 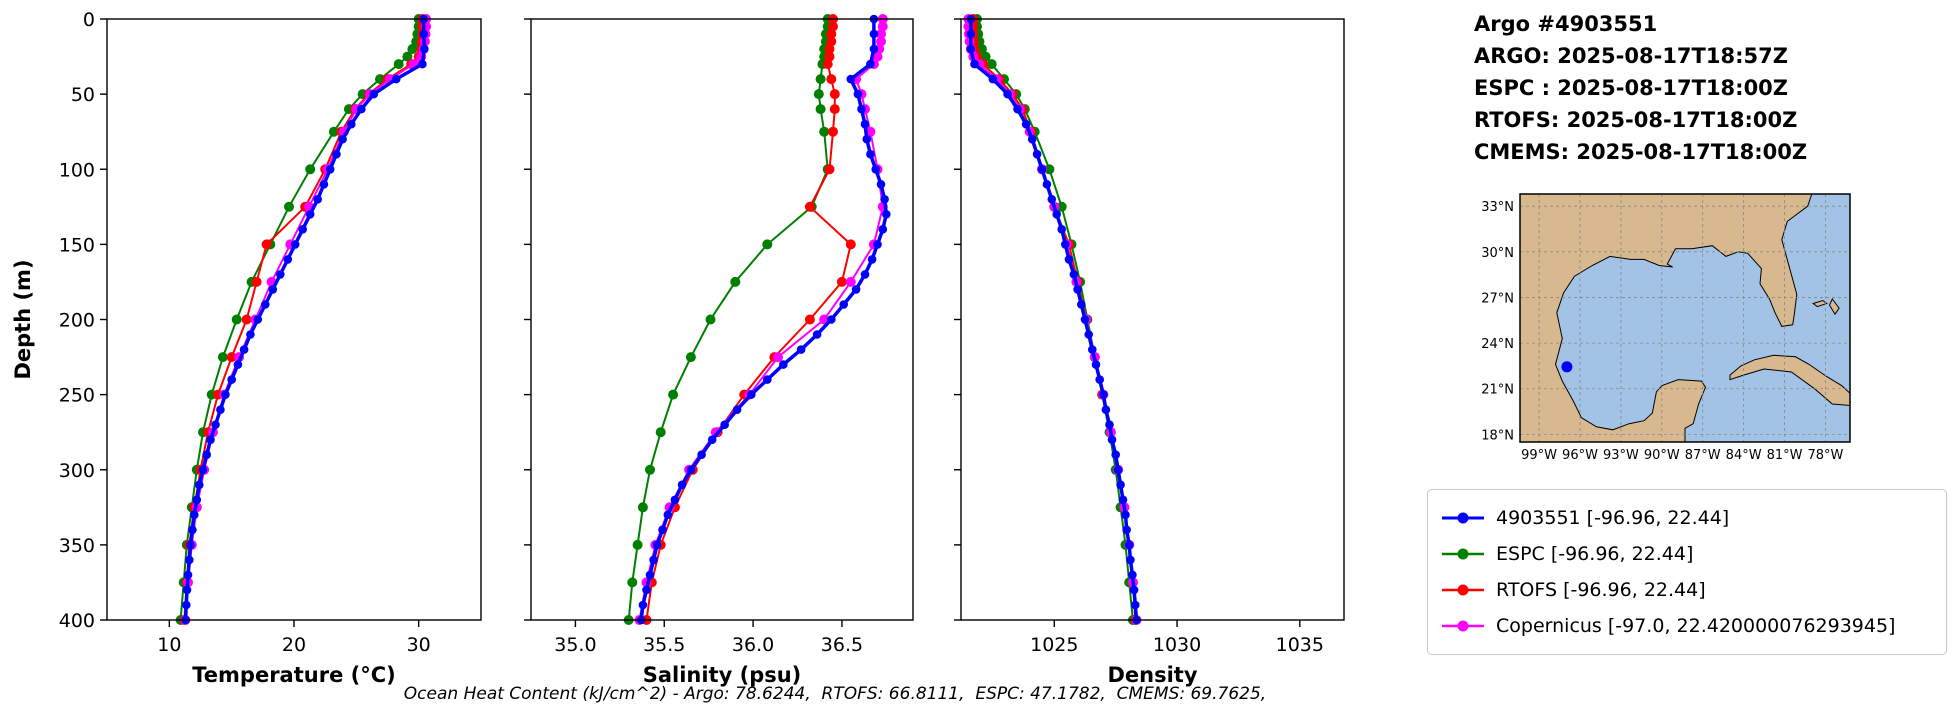 What do you see at coordinates (1463, 554) in the screenshot?
I see `legend-line-sample-espc` at bounding box center [1463, 554].